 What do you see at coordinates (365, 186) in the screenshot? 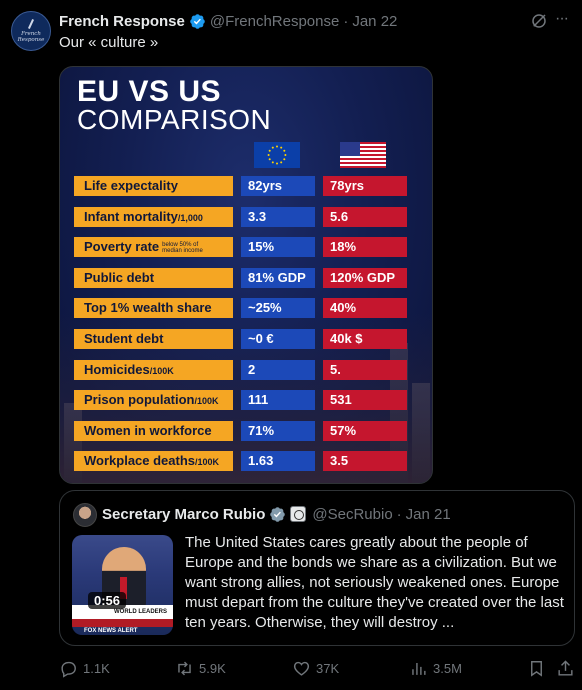
I see `us-value: 78yrs` at bounding box center [365, 186].